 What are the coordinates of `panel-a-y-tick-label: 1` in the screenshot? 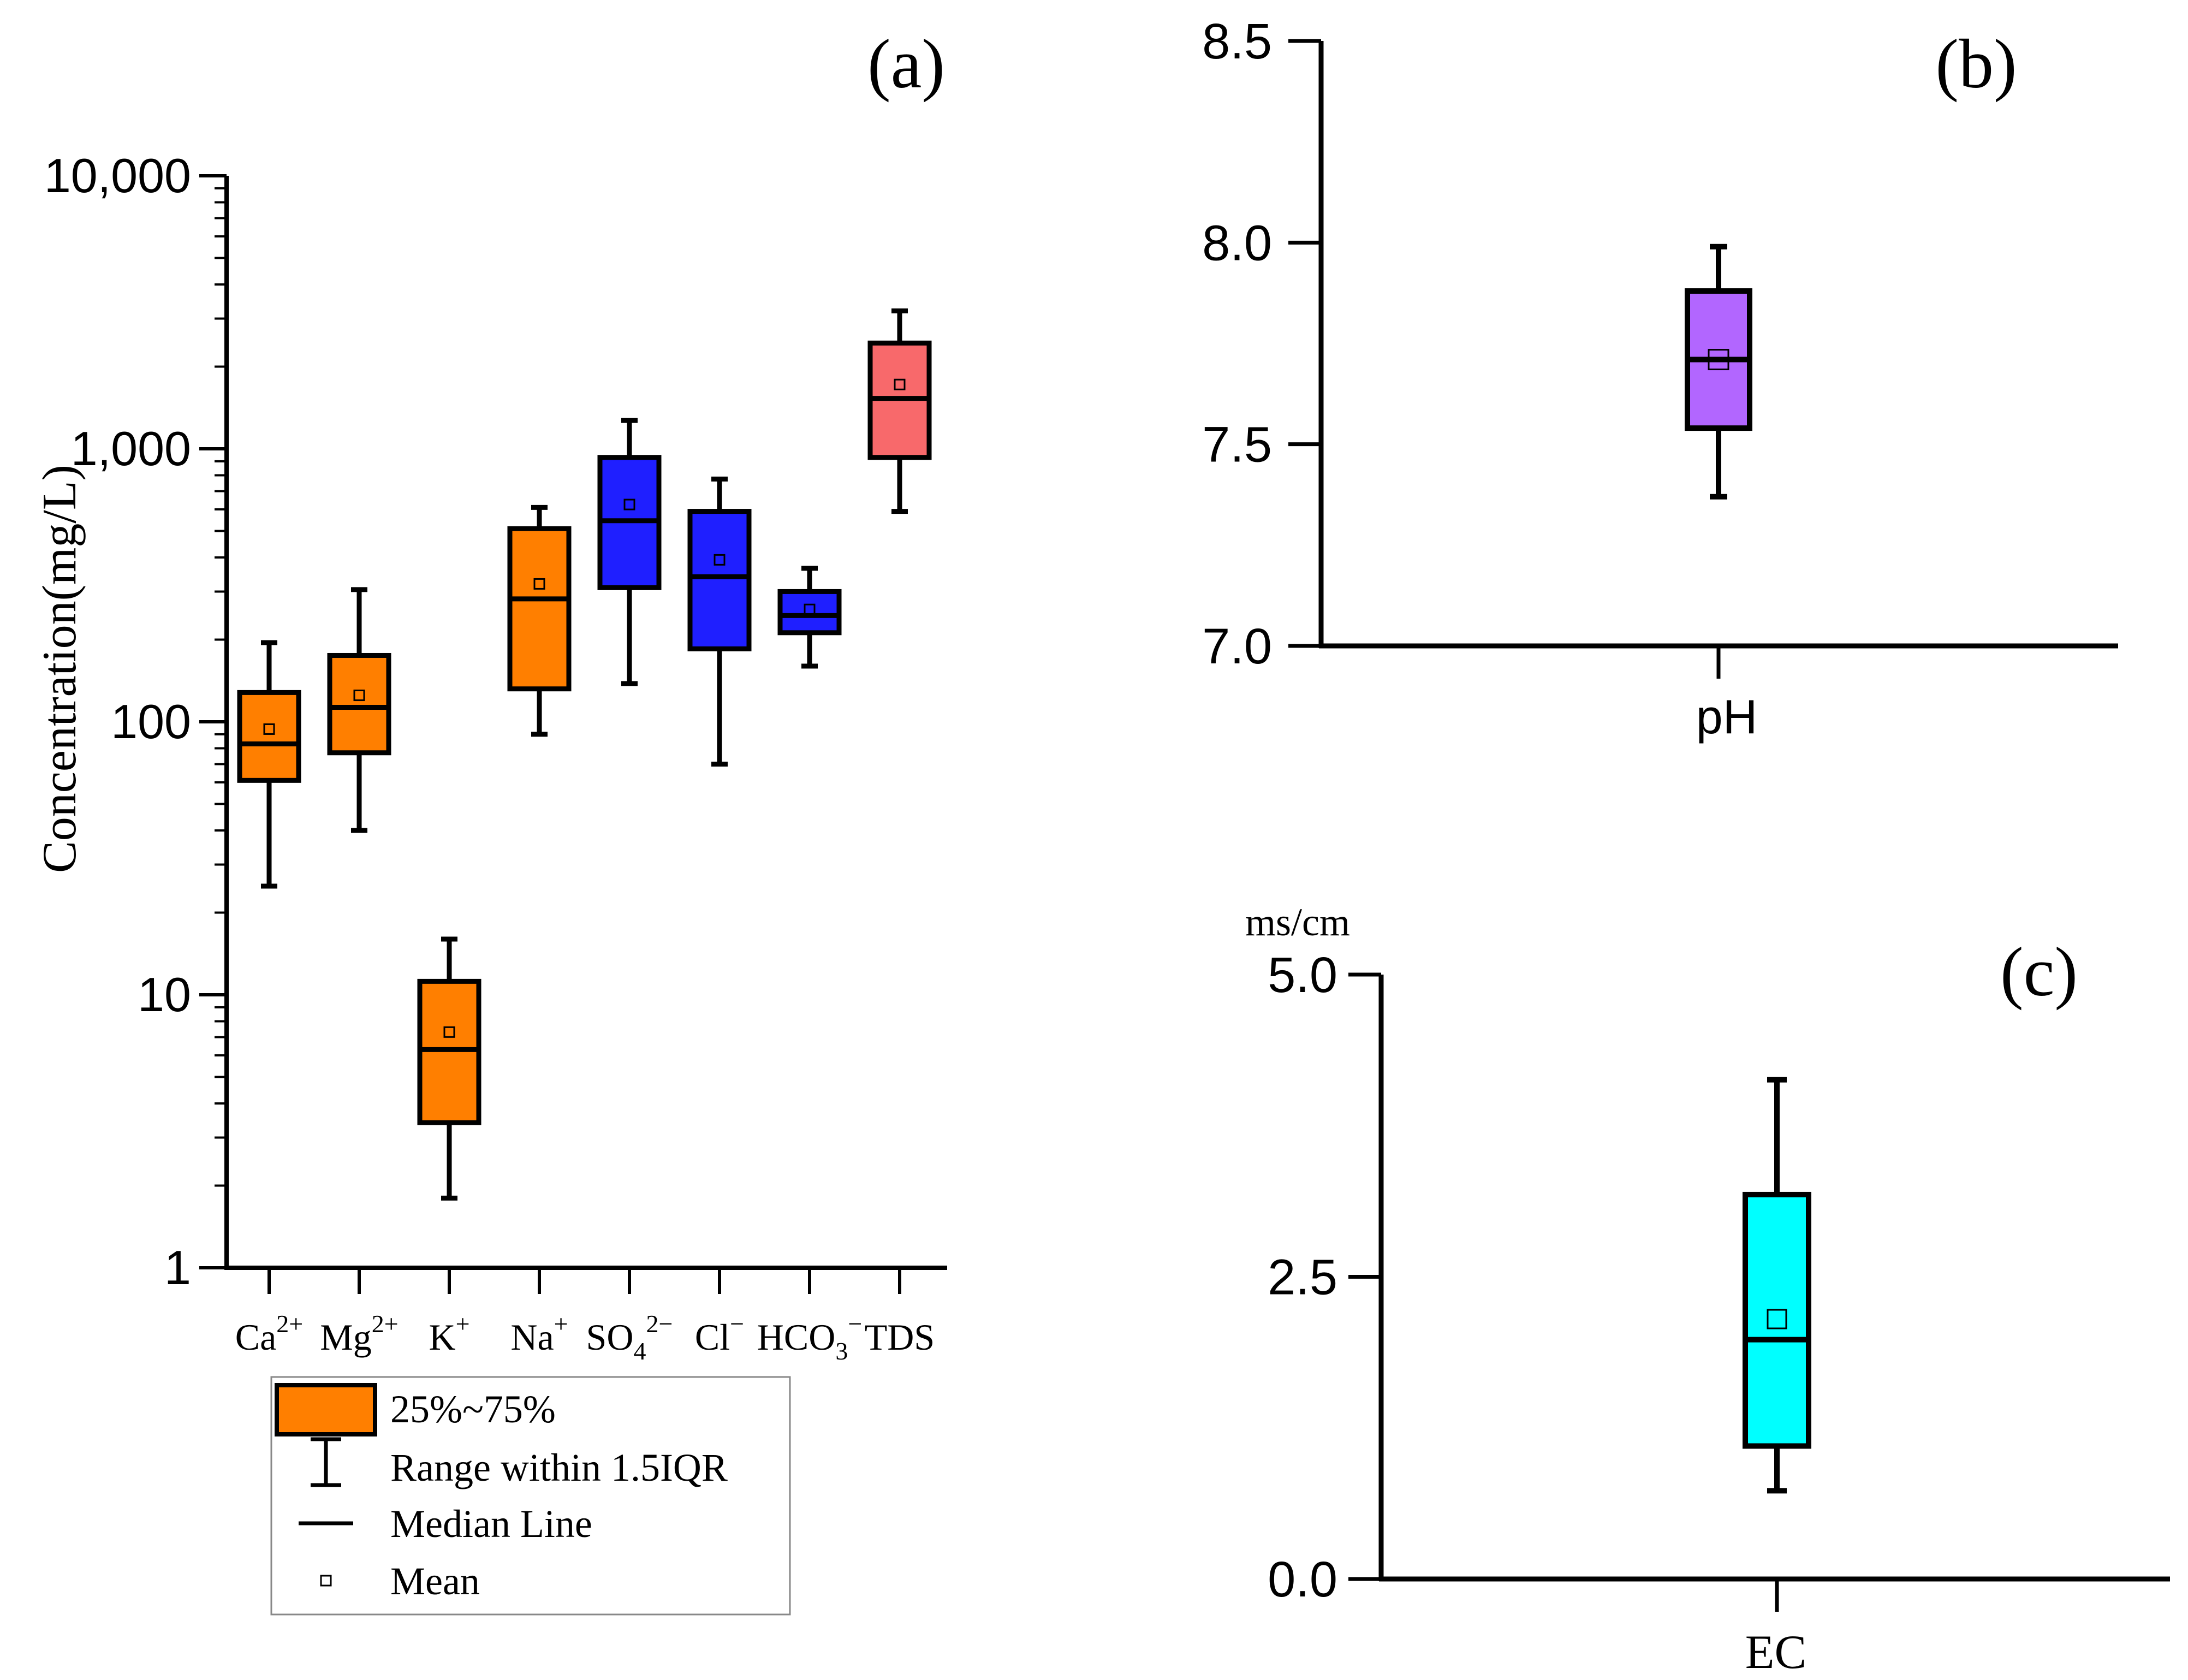 It's located at (177, 1267).